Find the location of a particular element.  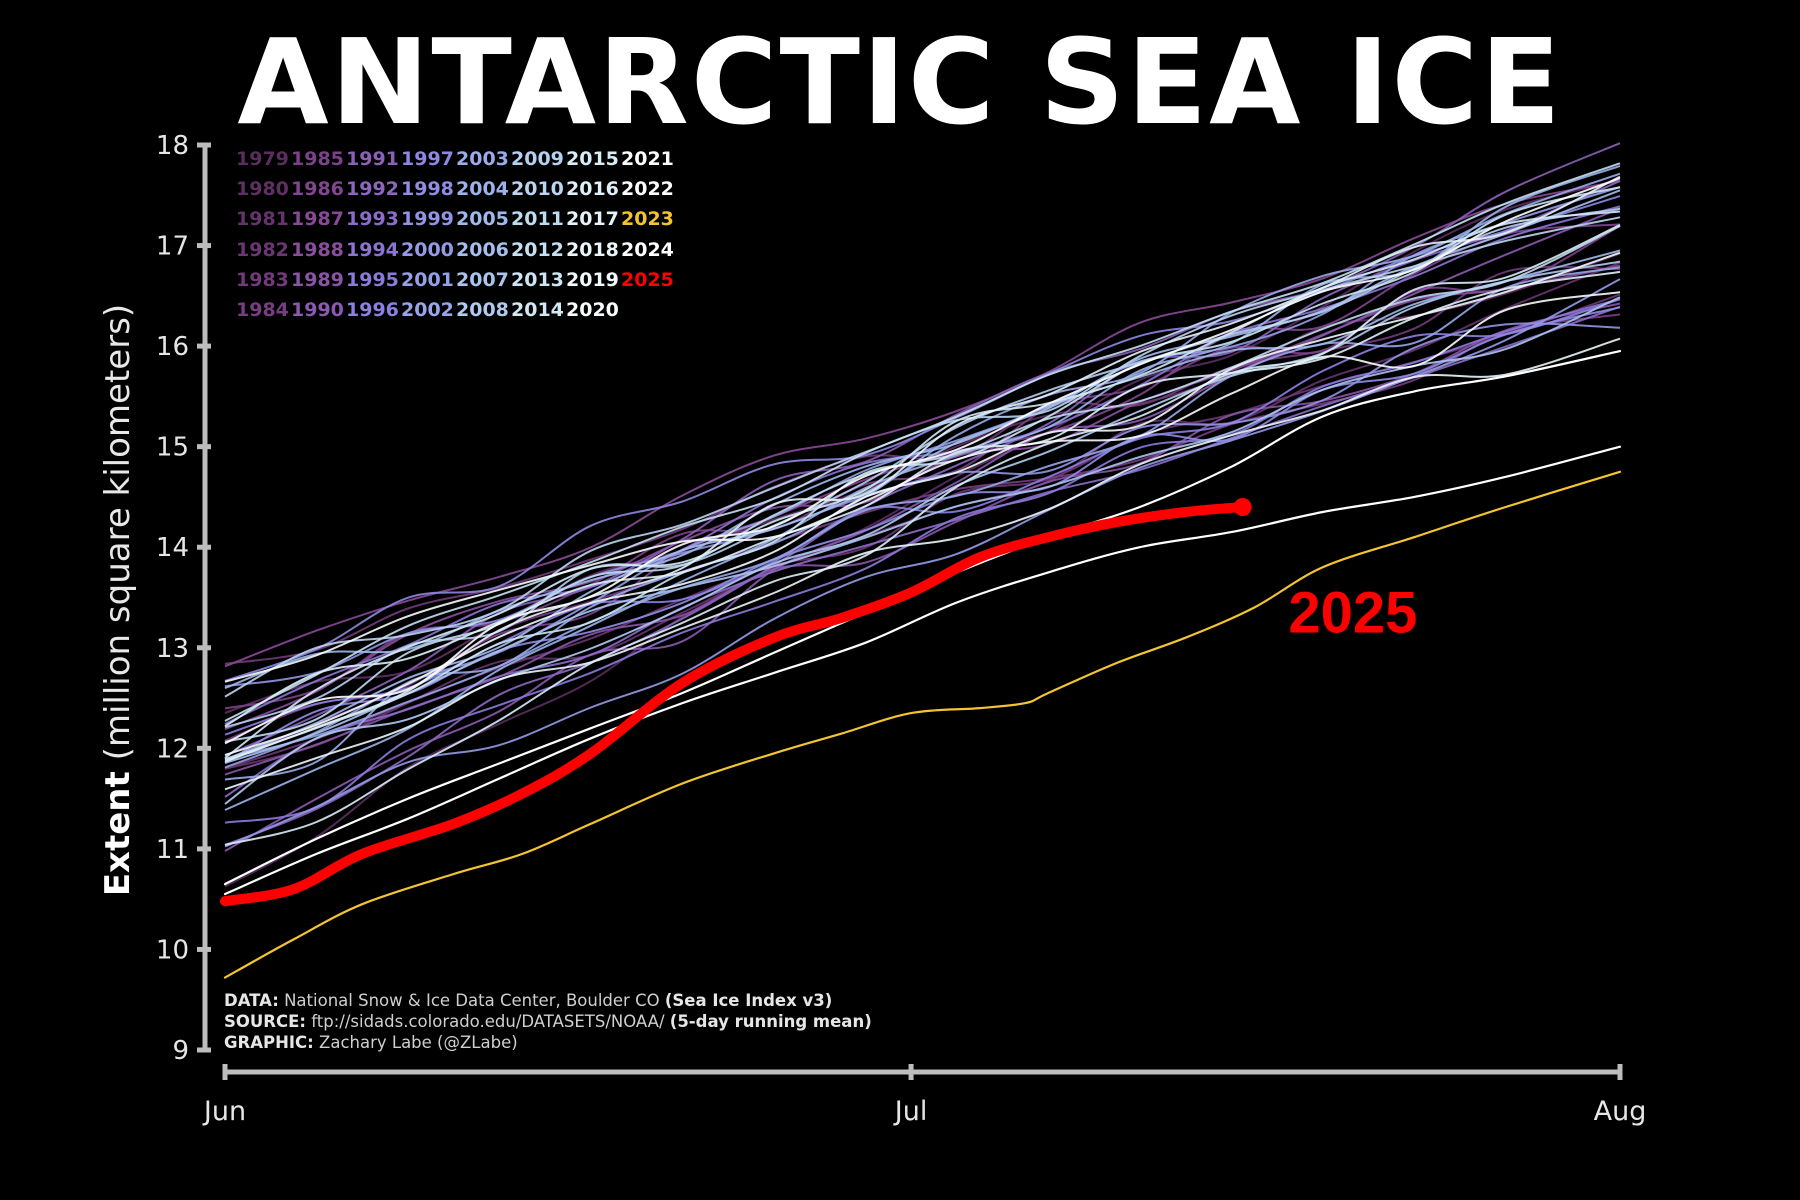

credit-graphic-label: GRAPHIC: is located at coordinates (269, 1042).